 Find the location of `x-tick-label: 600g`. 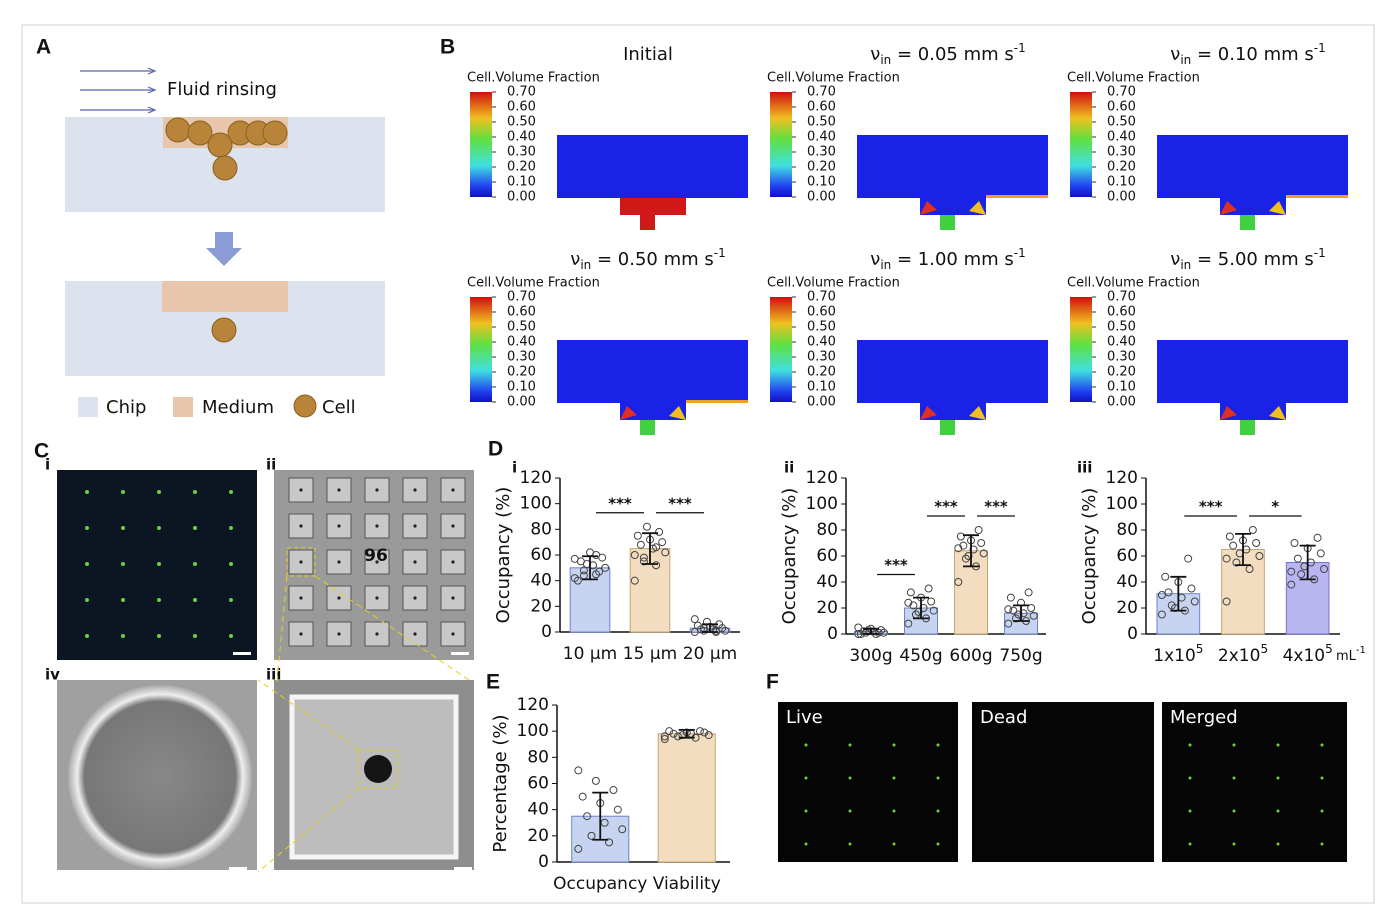

x-tick-label: 600g is located at coordinates (970, 656).